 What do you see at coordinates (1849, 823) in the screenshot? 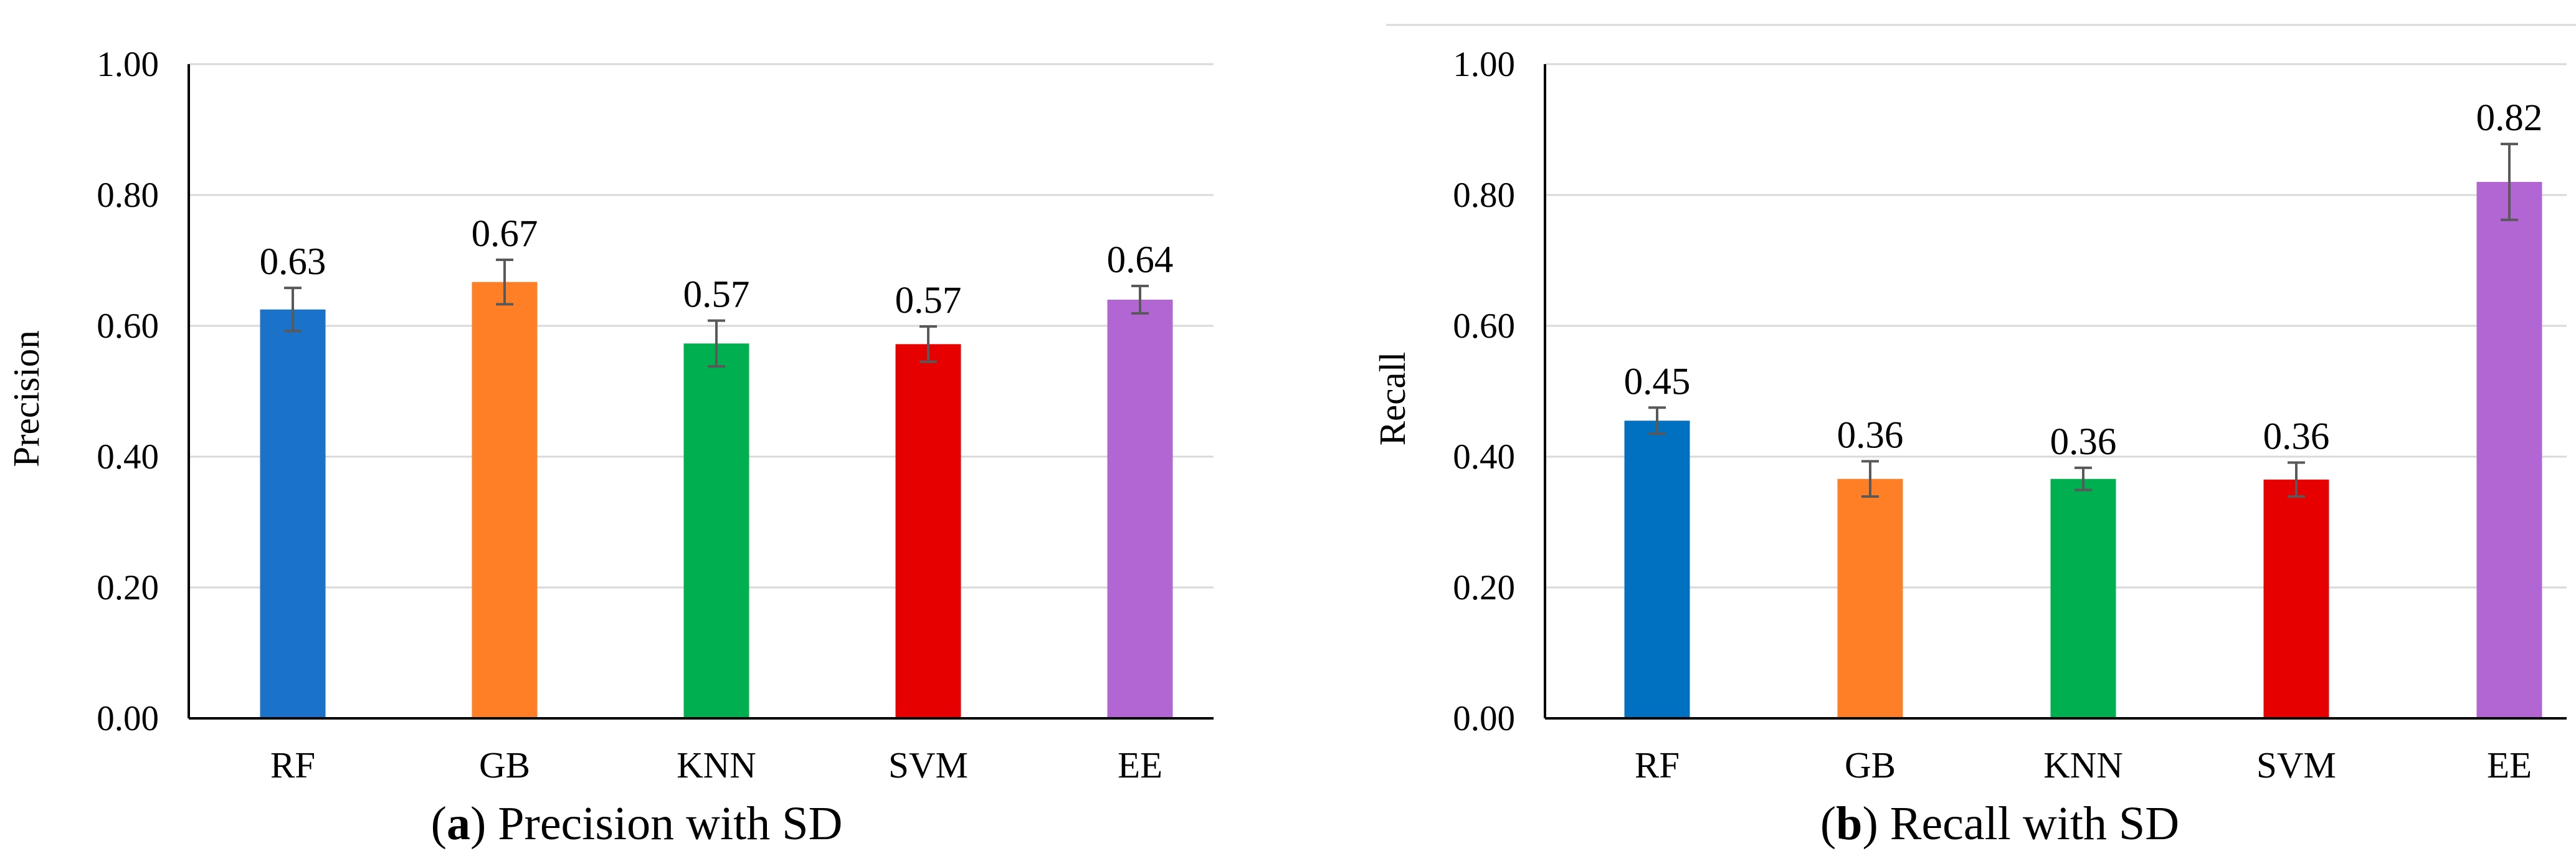
I see `caption-letter: b` at bounding box center [1849, 823].